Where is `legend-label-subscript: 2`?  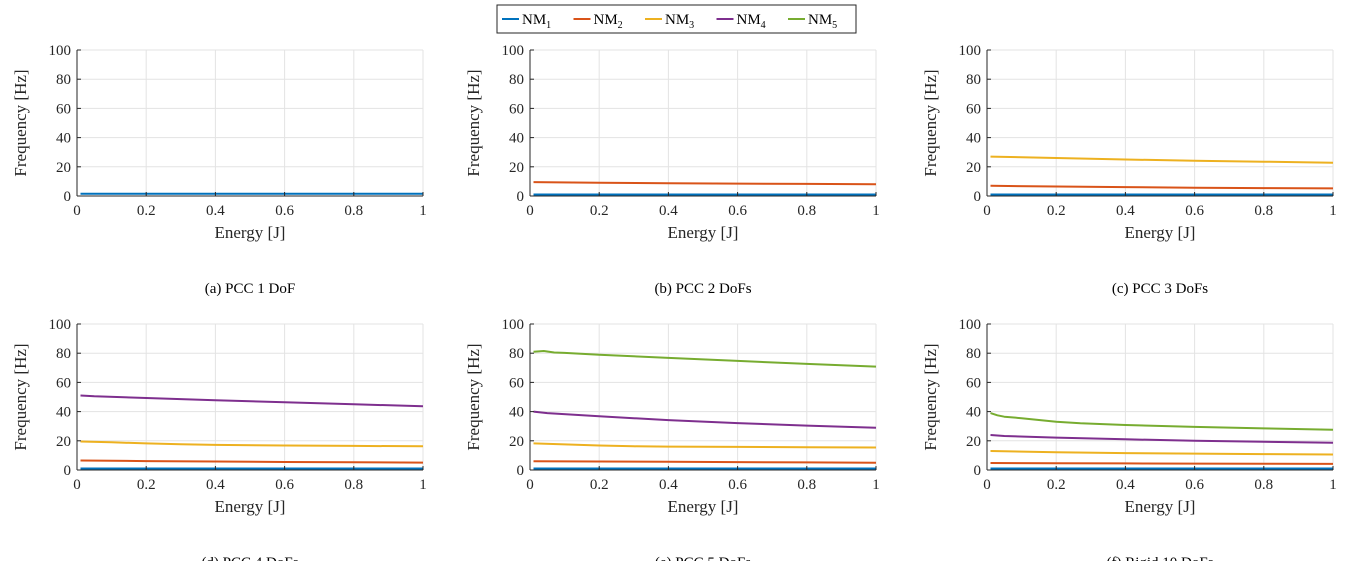 legend-label-subscript: 2 is located at coordinates (620, 25).